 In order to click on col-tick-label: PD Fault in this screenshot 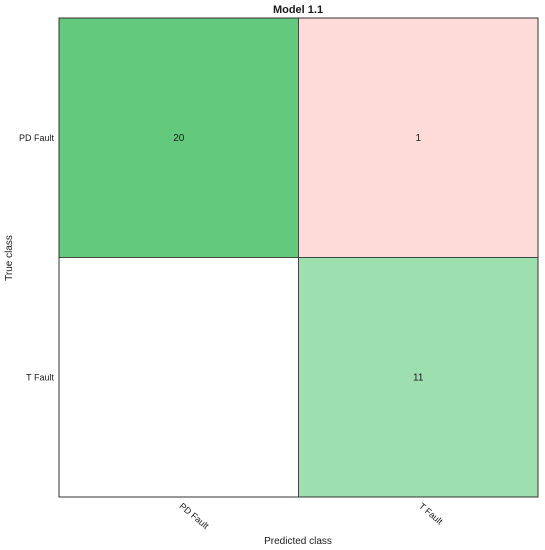, I will do `click(194, 516)`.